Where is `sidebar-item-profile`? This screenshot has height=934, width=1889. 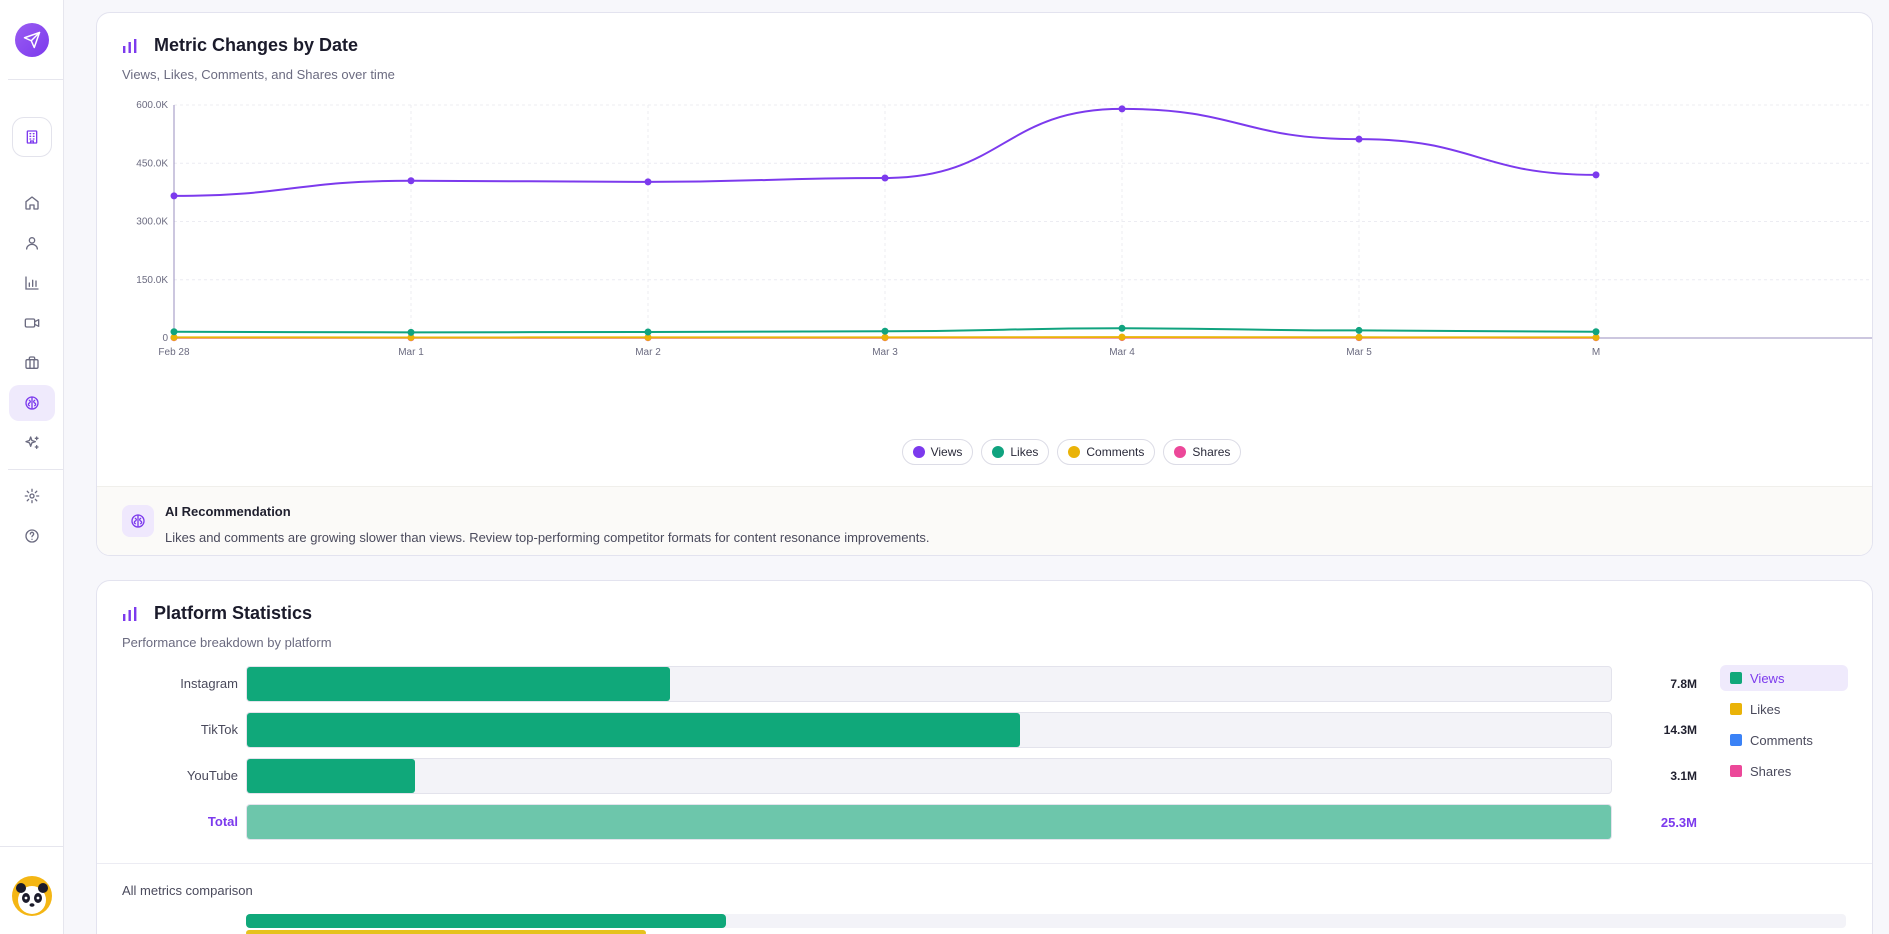 sidebar-item-profile is located at coordinates (32, 243).